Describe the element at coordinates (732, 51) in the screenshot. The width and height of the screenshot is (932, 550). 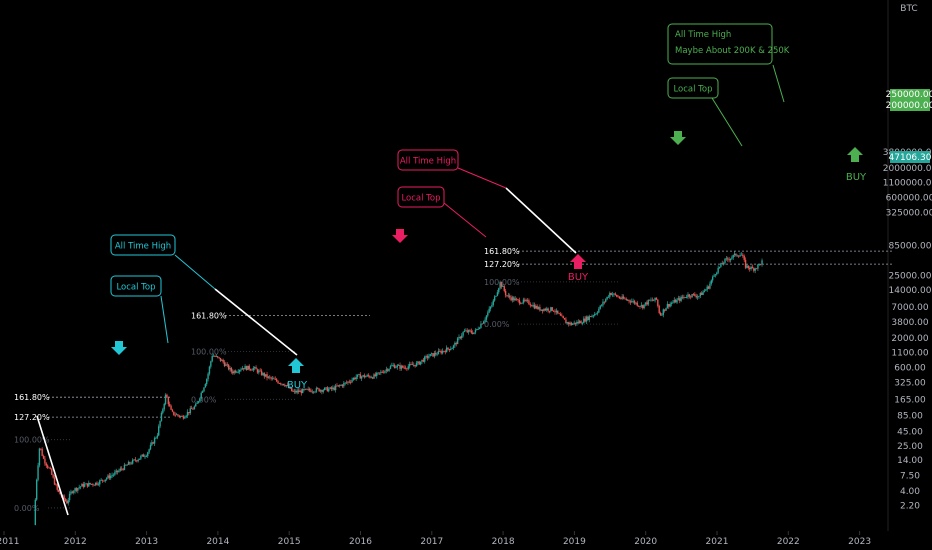
I see `callout-ath-3-line2: Maybe About 200K & 250K` at that location.